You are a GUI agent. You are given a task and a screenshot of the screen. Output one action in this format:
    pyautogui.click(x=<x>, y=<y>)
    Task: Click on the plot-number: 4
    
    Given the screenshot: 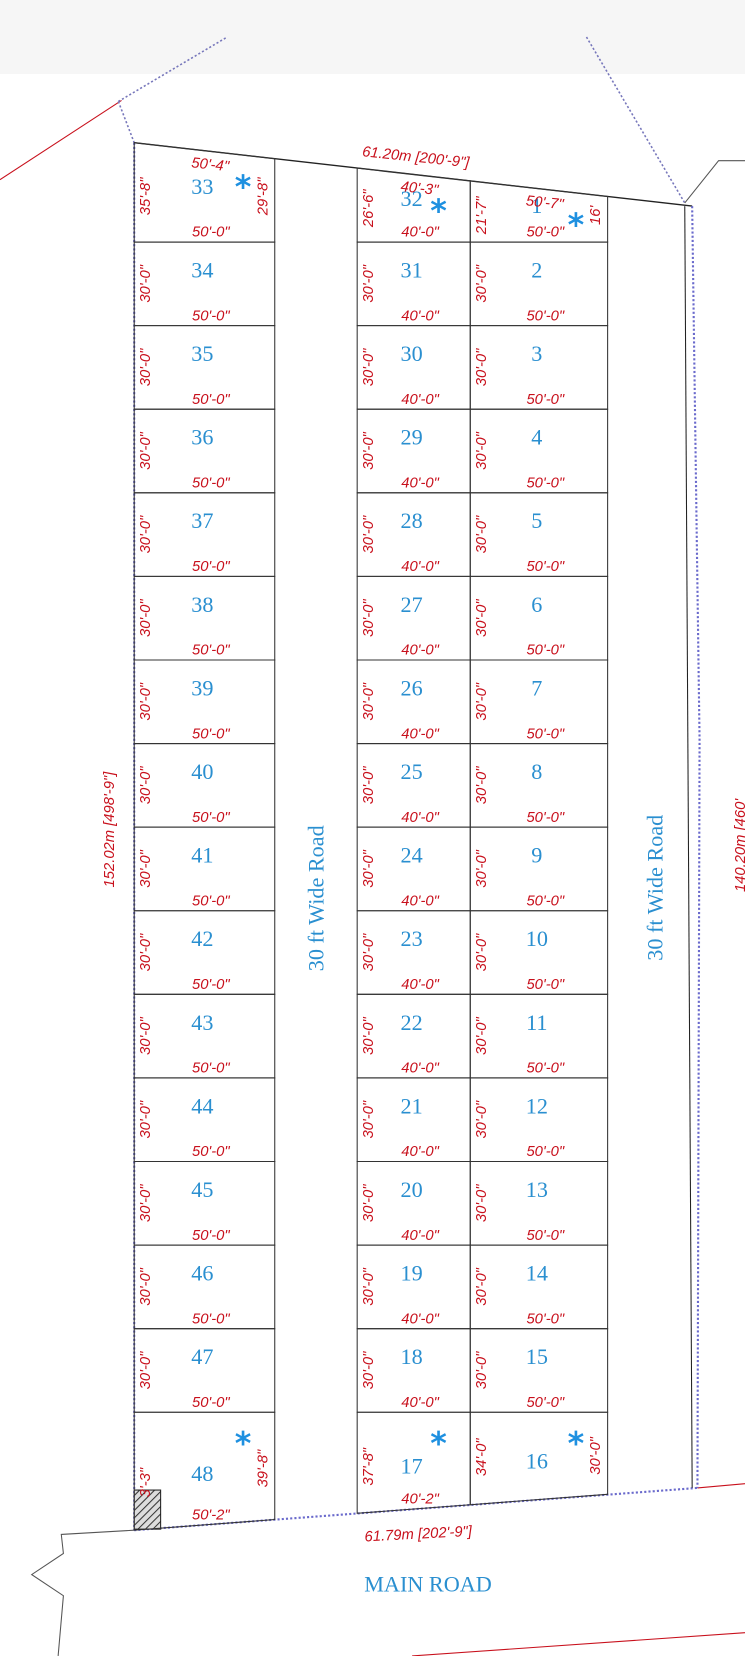 What is the action you would take?
    pyautogui.click(x=536, y=437)
    